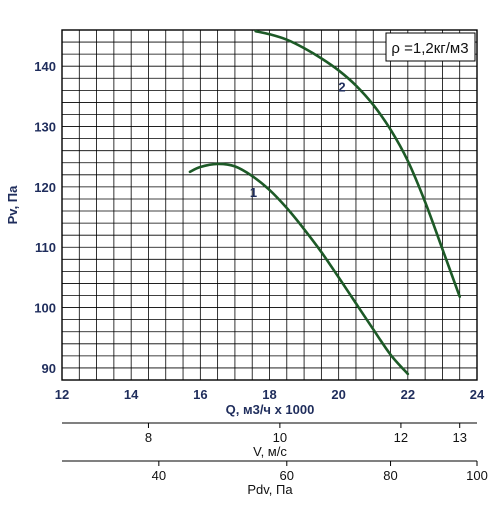 Image resolution: width=500 pixels, height=517 pixels. I want to click on secondary-tick-label: 100, so click(477, 475).